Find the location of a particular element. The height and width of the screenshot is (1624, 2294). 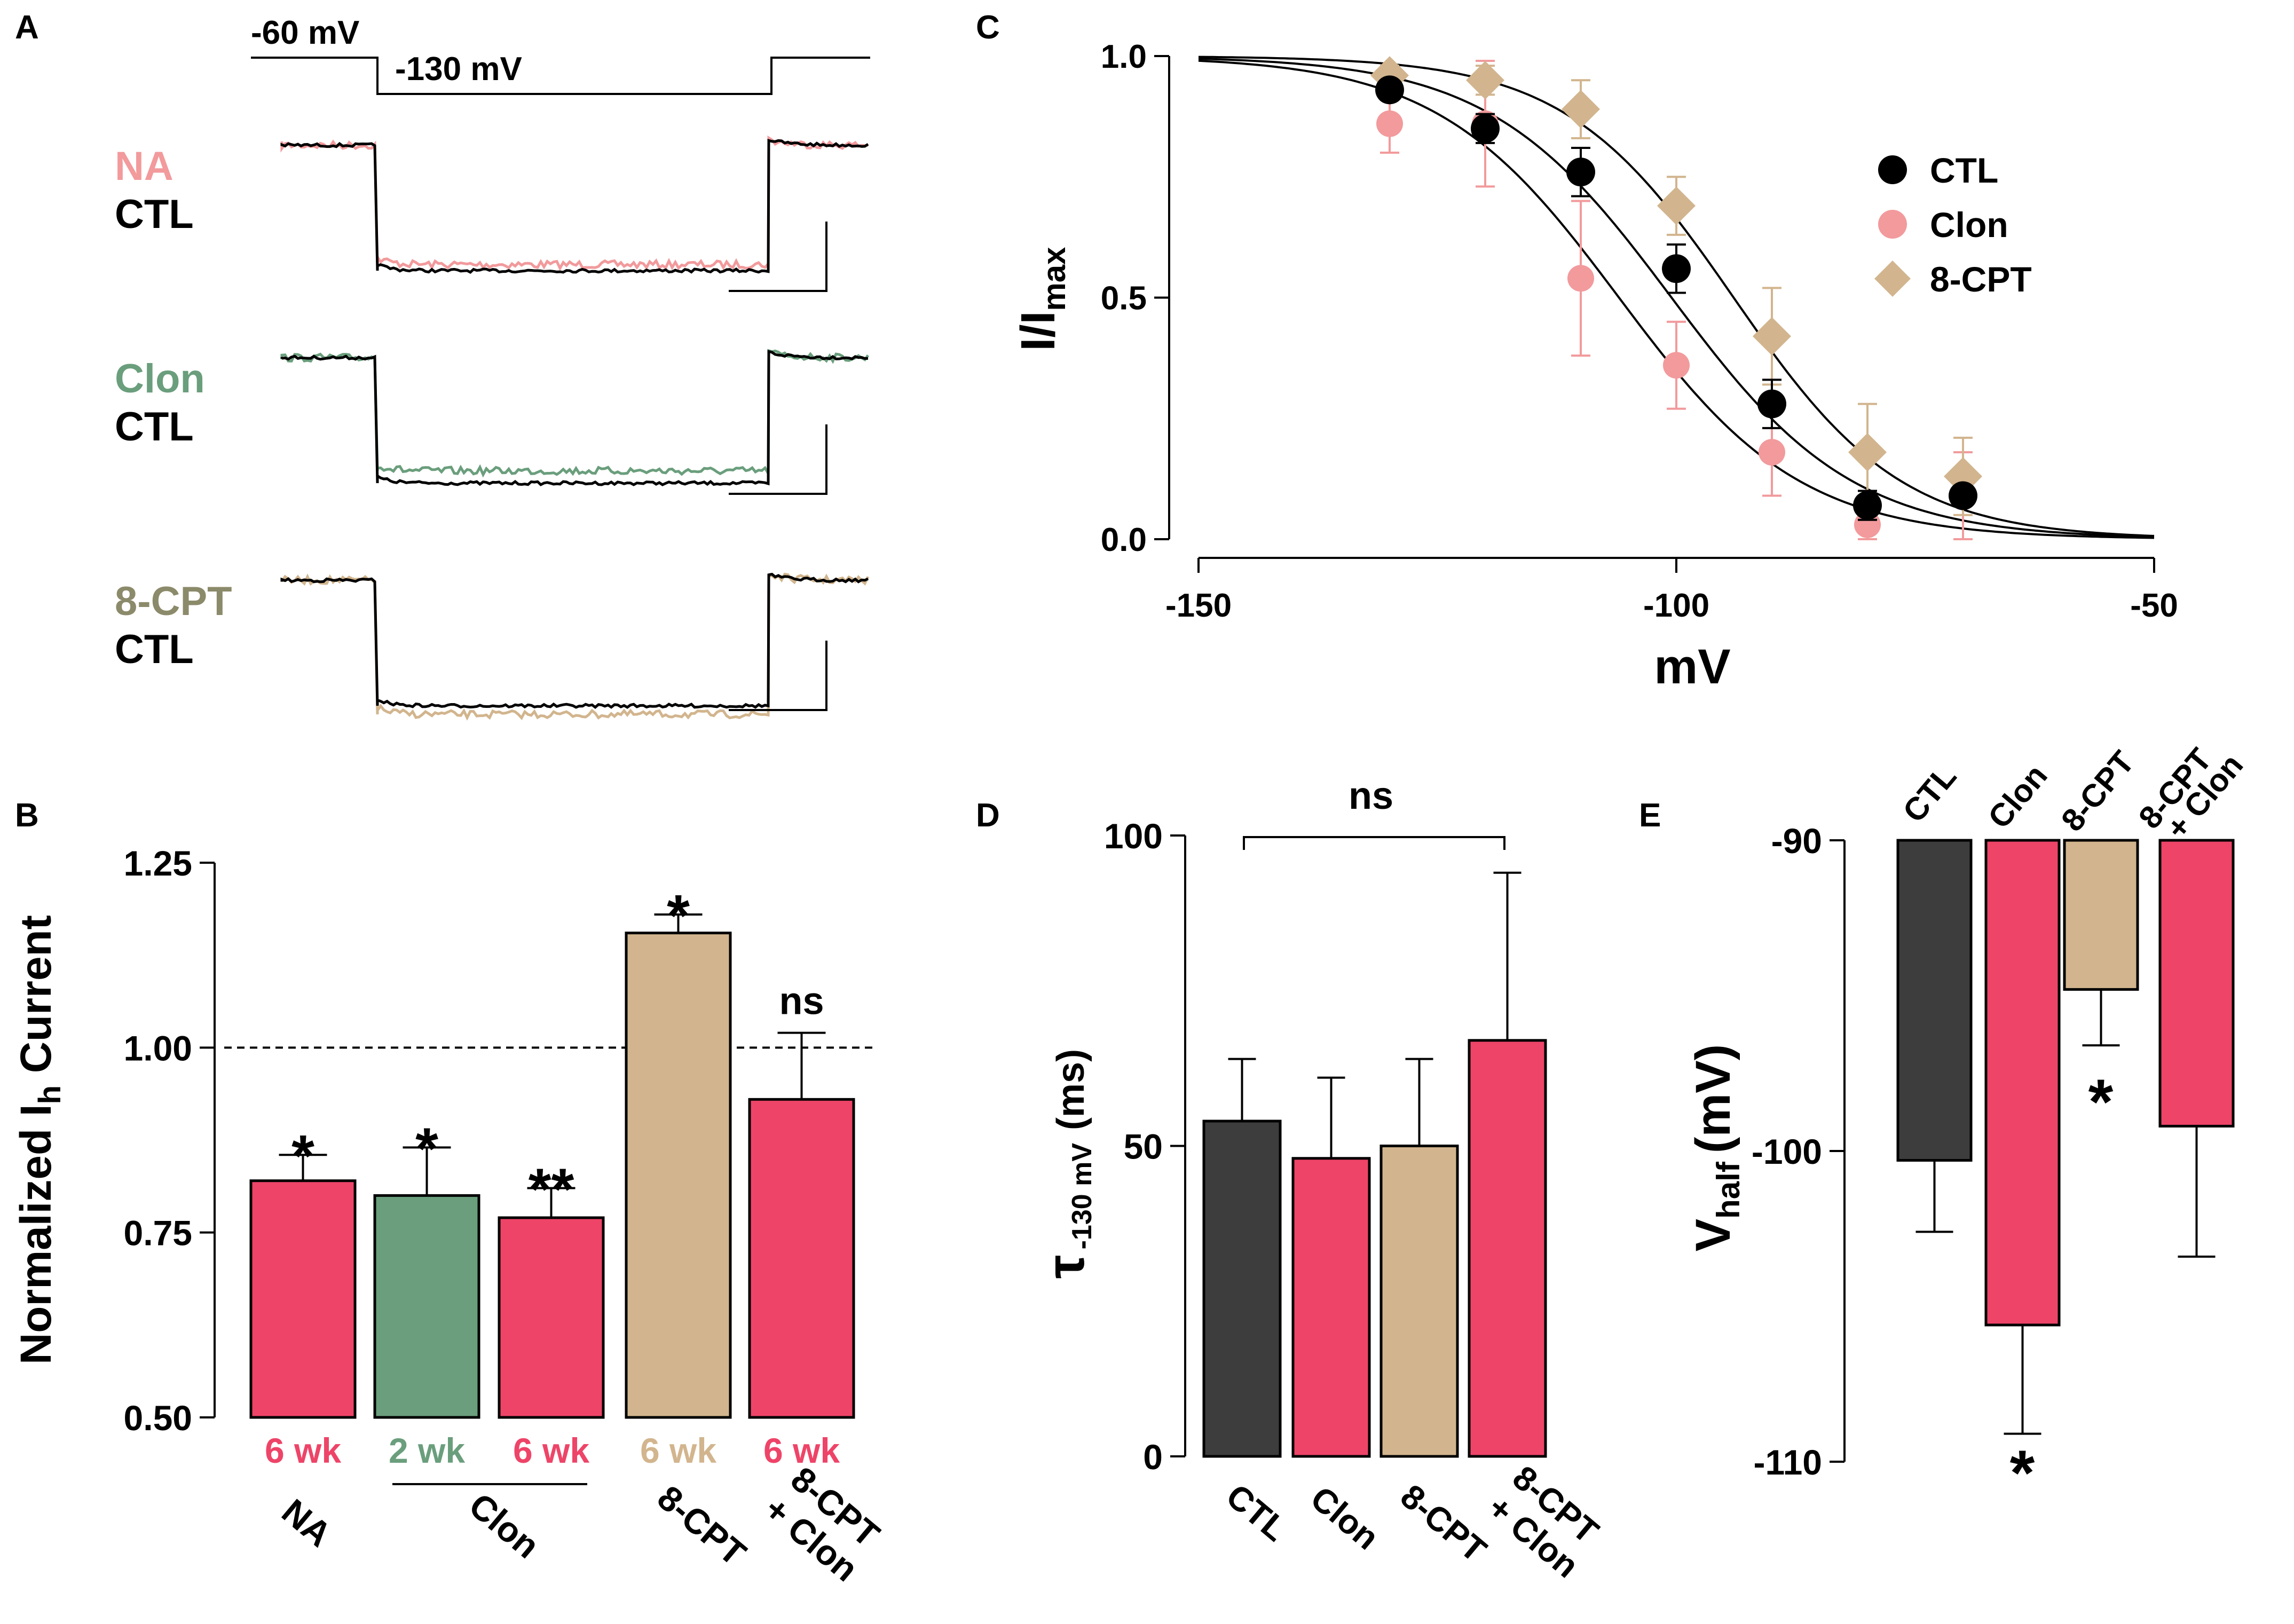

protocol-trace is located at coordinates (561, 76).